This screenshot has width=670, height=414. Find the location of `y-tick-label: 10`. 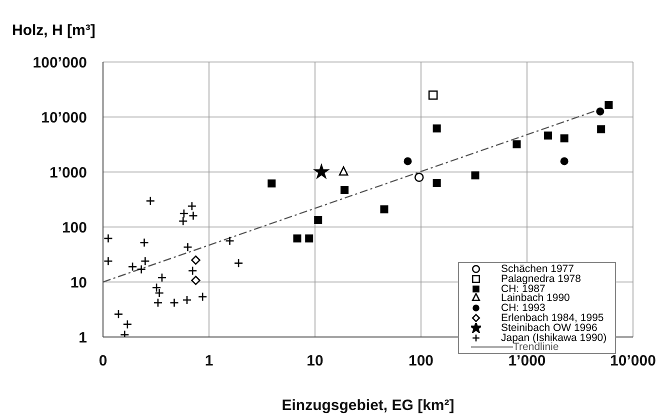

y-tick-label: 10 is located at coordinates (78, 283).